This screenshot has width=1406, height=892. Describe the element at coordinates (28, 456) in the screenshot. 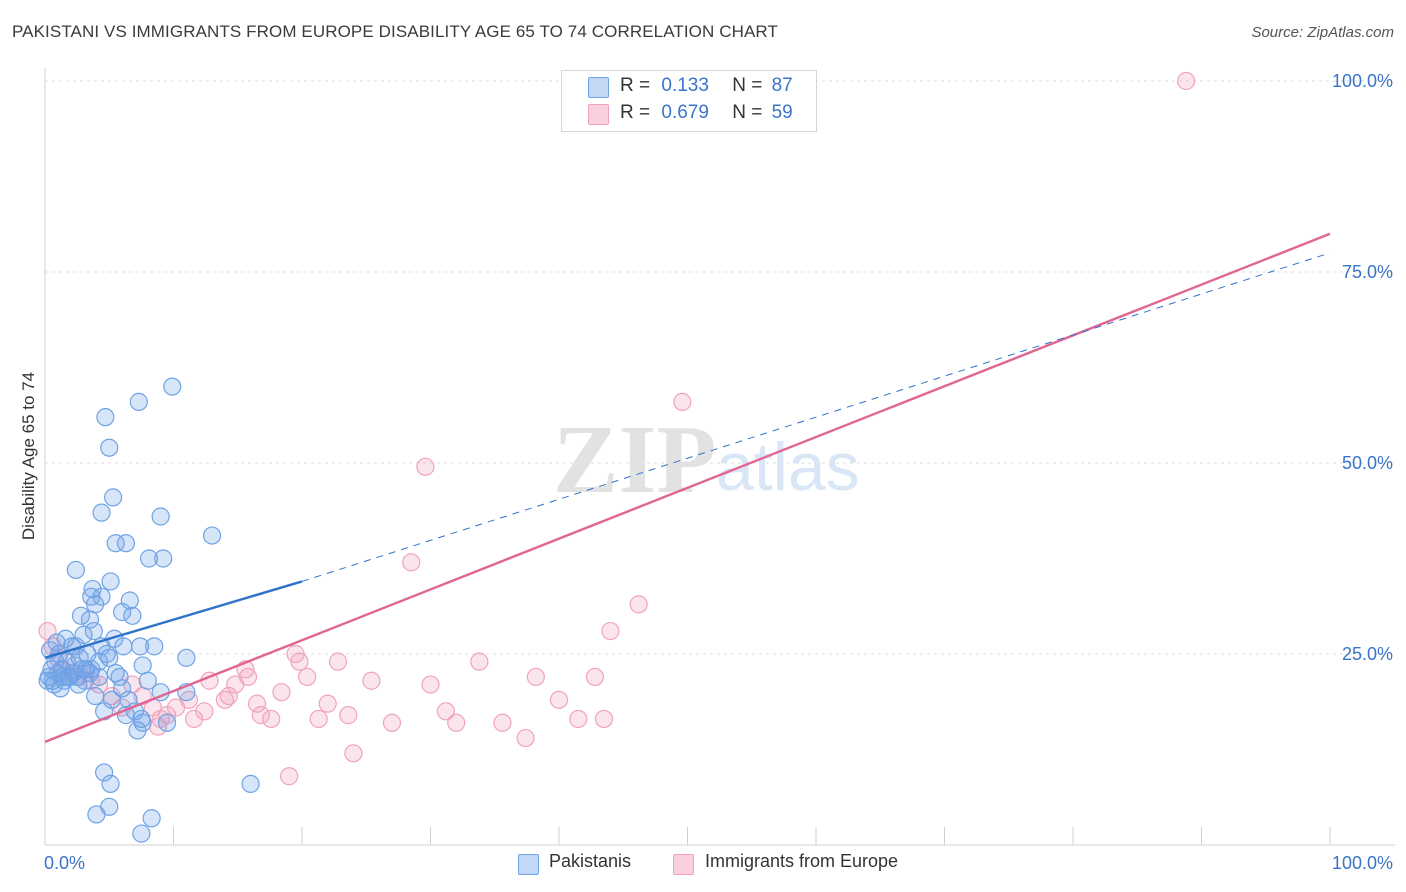

I see `y-axis-label: Disability Age 65 to 74` at that location.